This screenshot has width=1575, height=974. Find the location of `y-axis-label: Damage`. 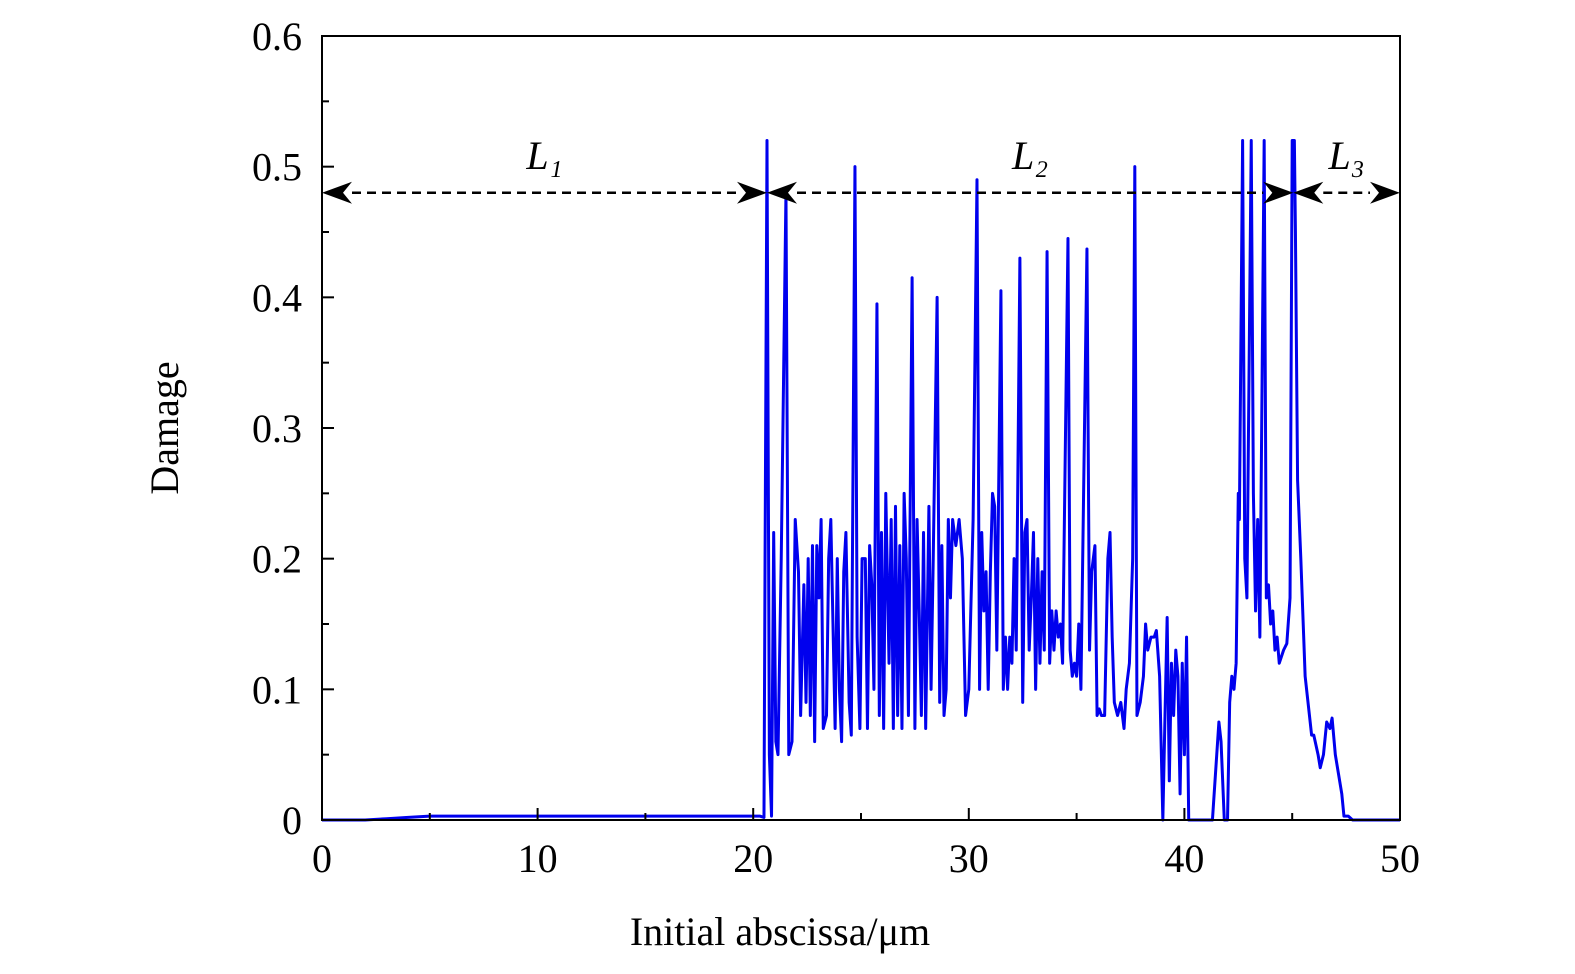

y-axis-label: Damage is located at coordinates (164, 427).